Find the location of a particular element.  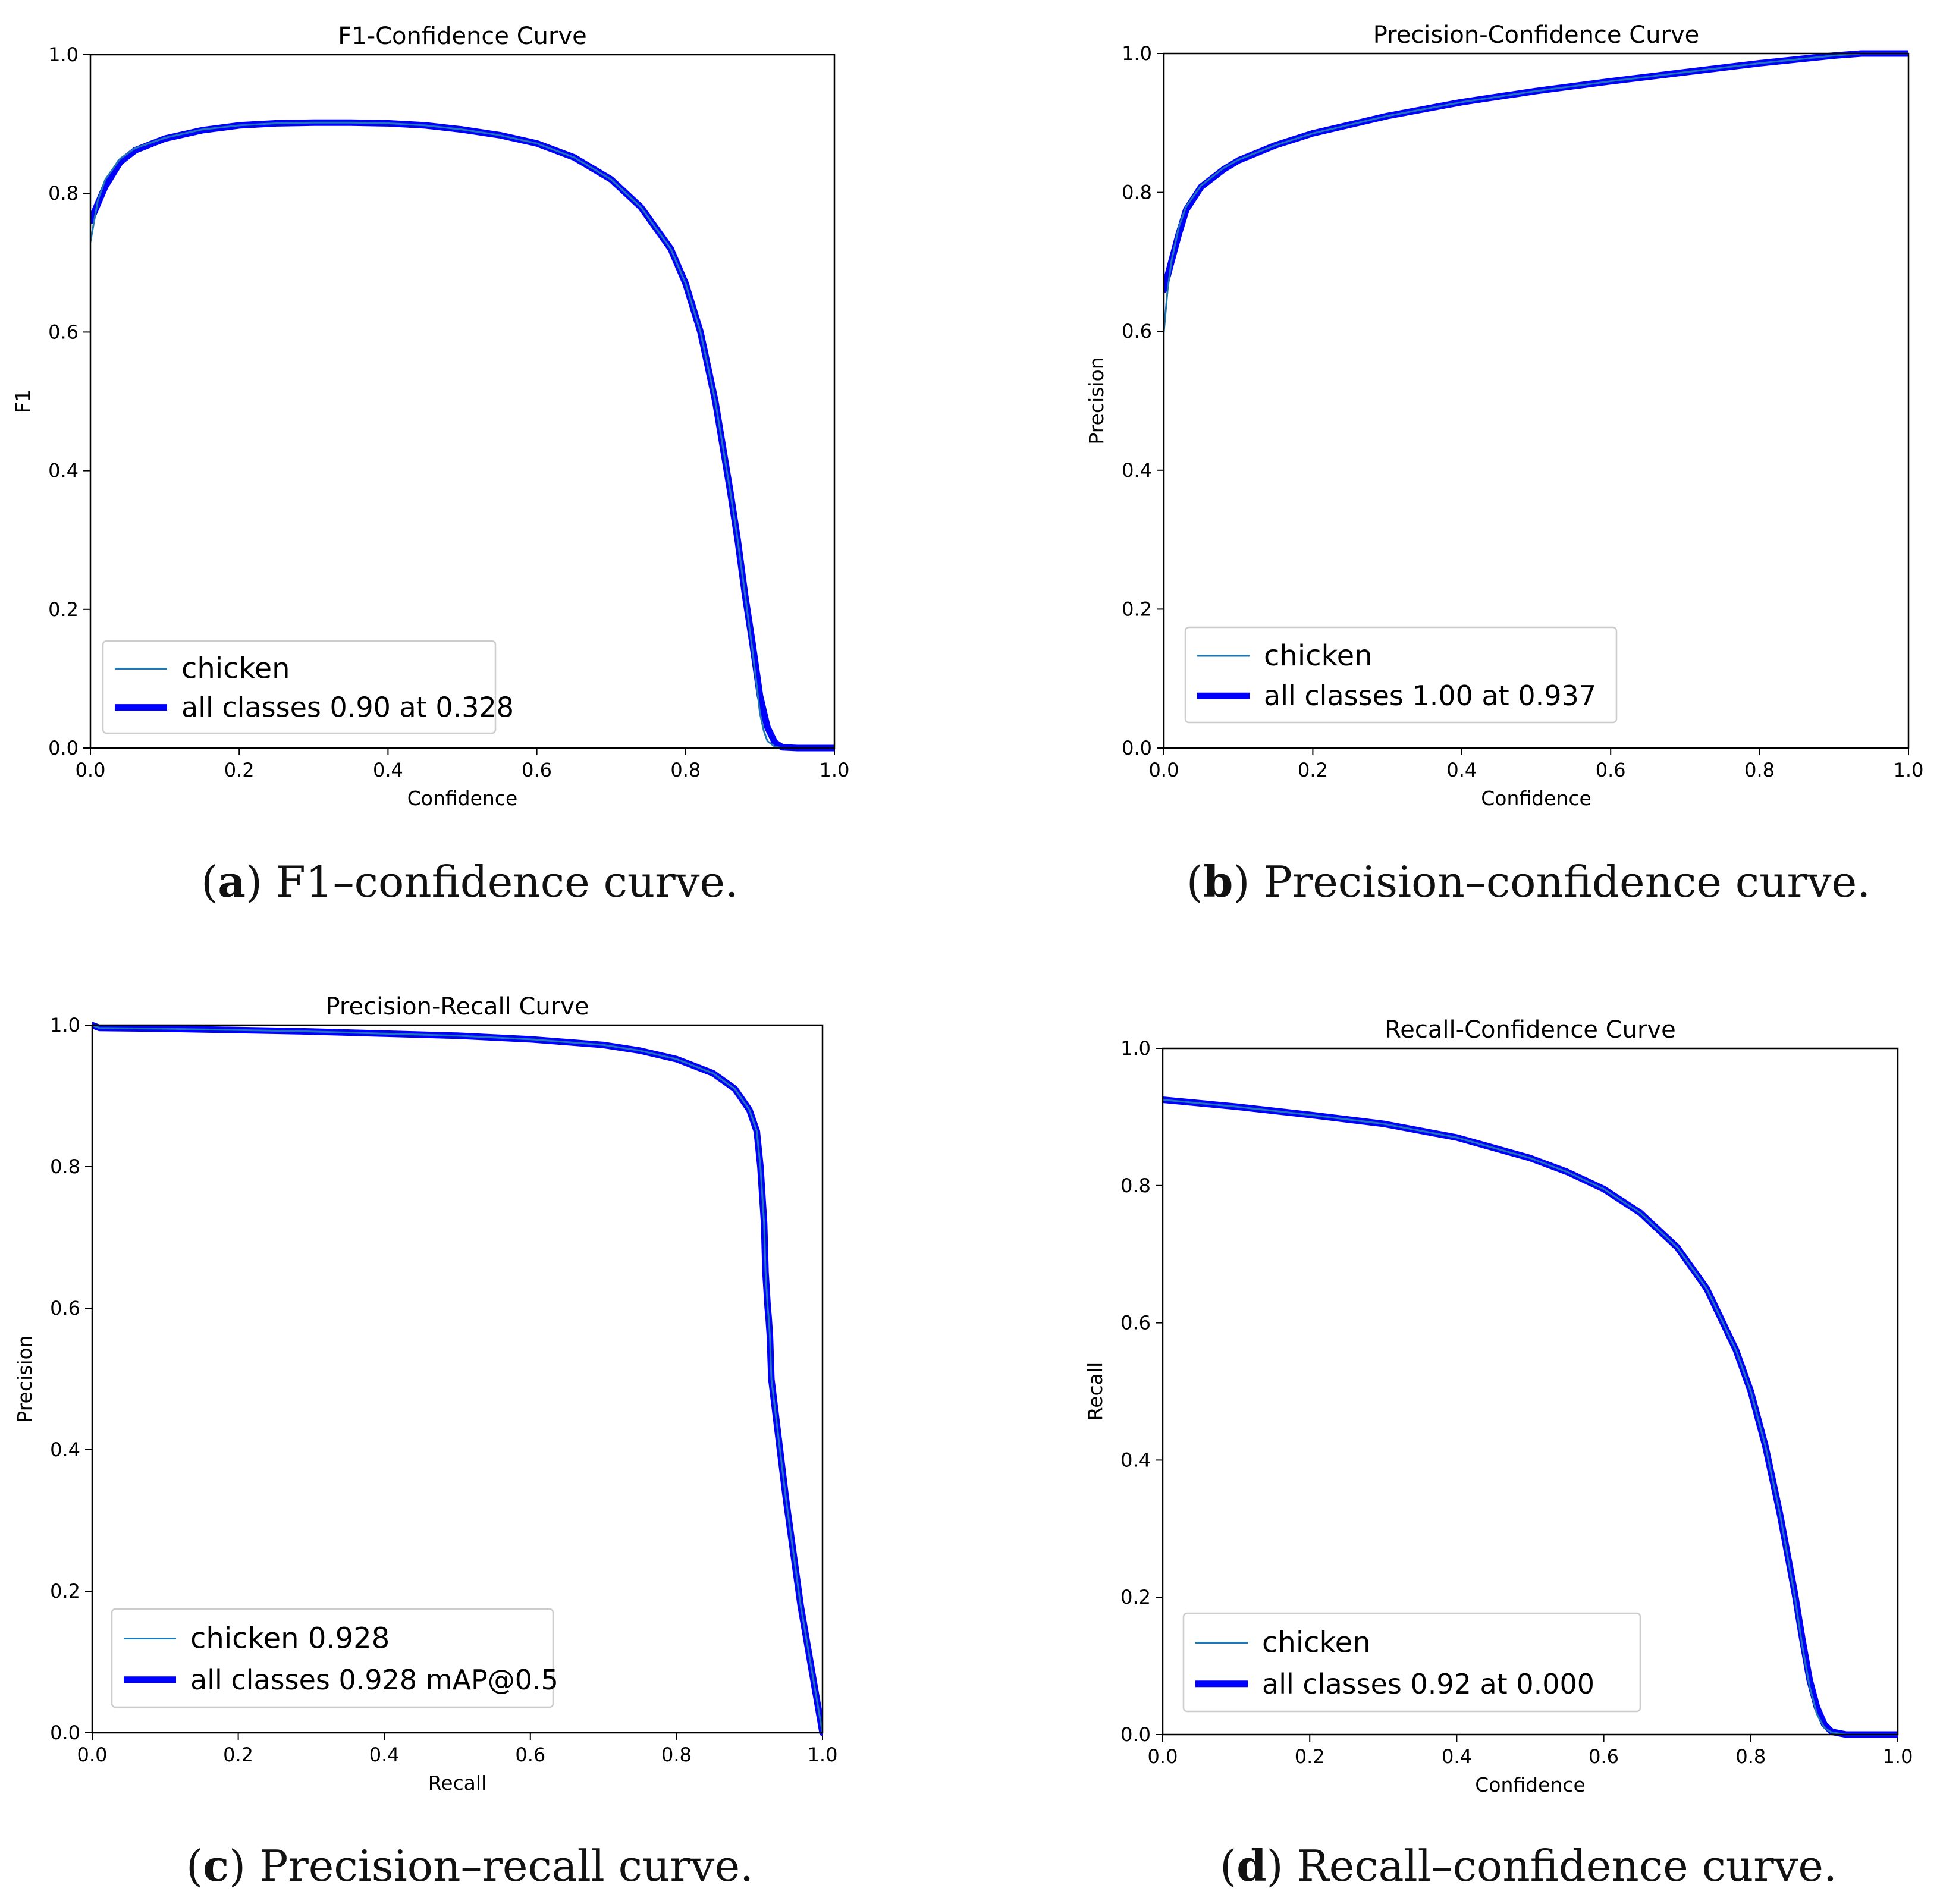

caption-b: (b) Precision–confidence curve. is located at coordinates (1528, 881).